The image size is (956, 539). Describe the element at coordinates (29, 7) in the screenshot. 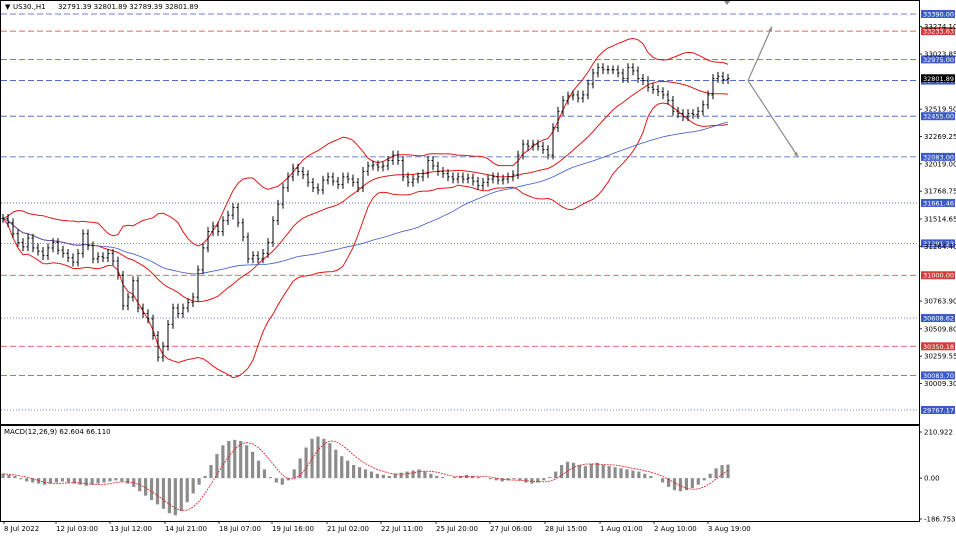

I see `symbol-label: US30.,H1` at that location.